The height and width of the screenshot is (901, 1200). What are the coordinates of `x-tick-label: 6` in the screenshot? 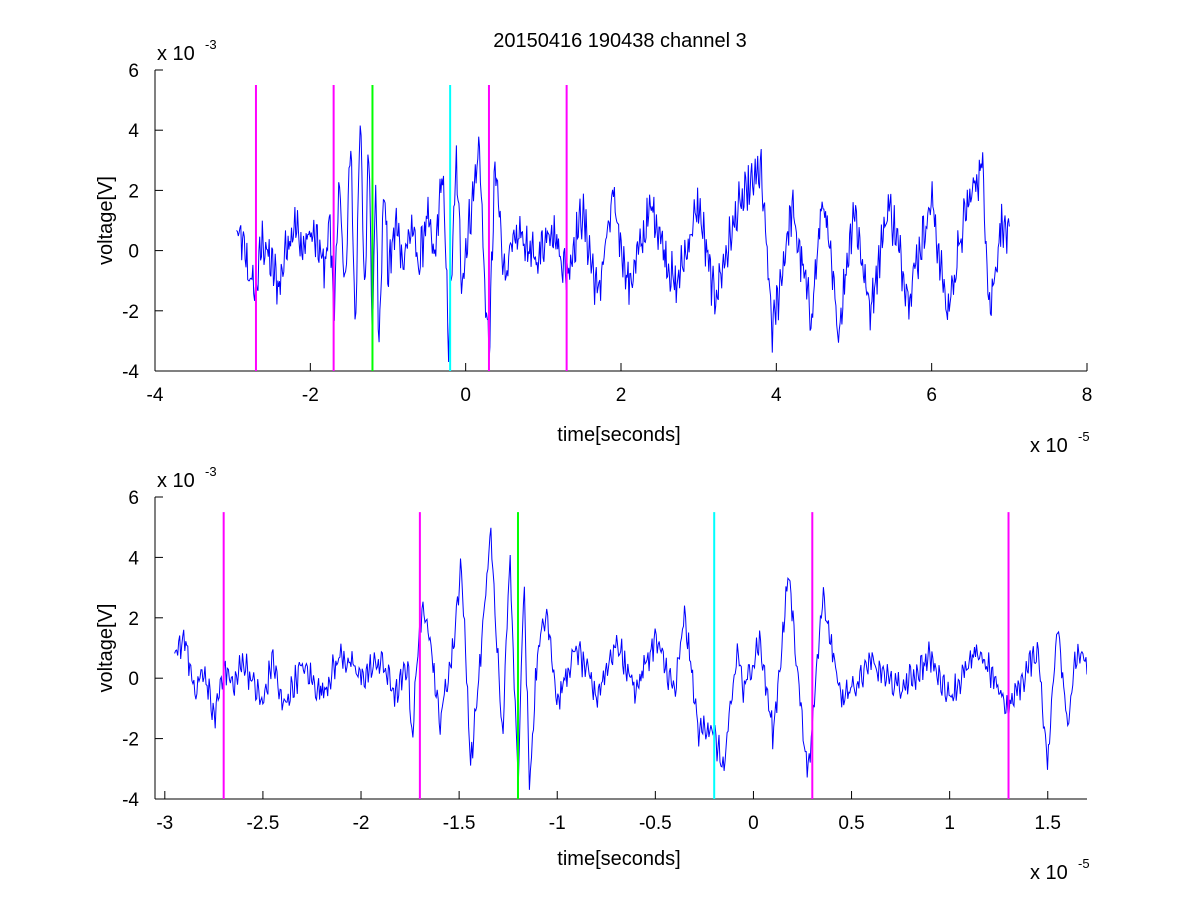 It's located at (931, 395).